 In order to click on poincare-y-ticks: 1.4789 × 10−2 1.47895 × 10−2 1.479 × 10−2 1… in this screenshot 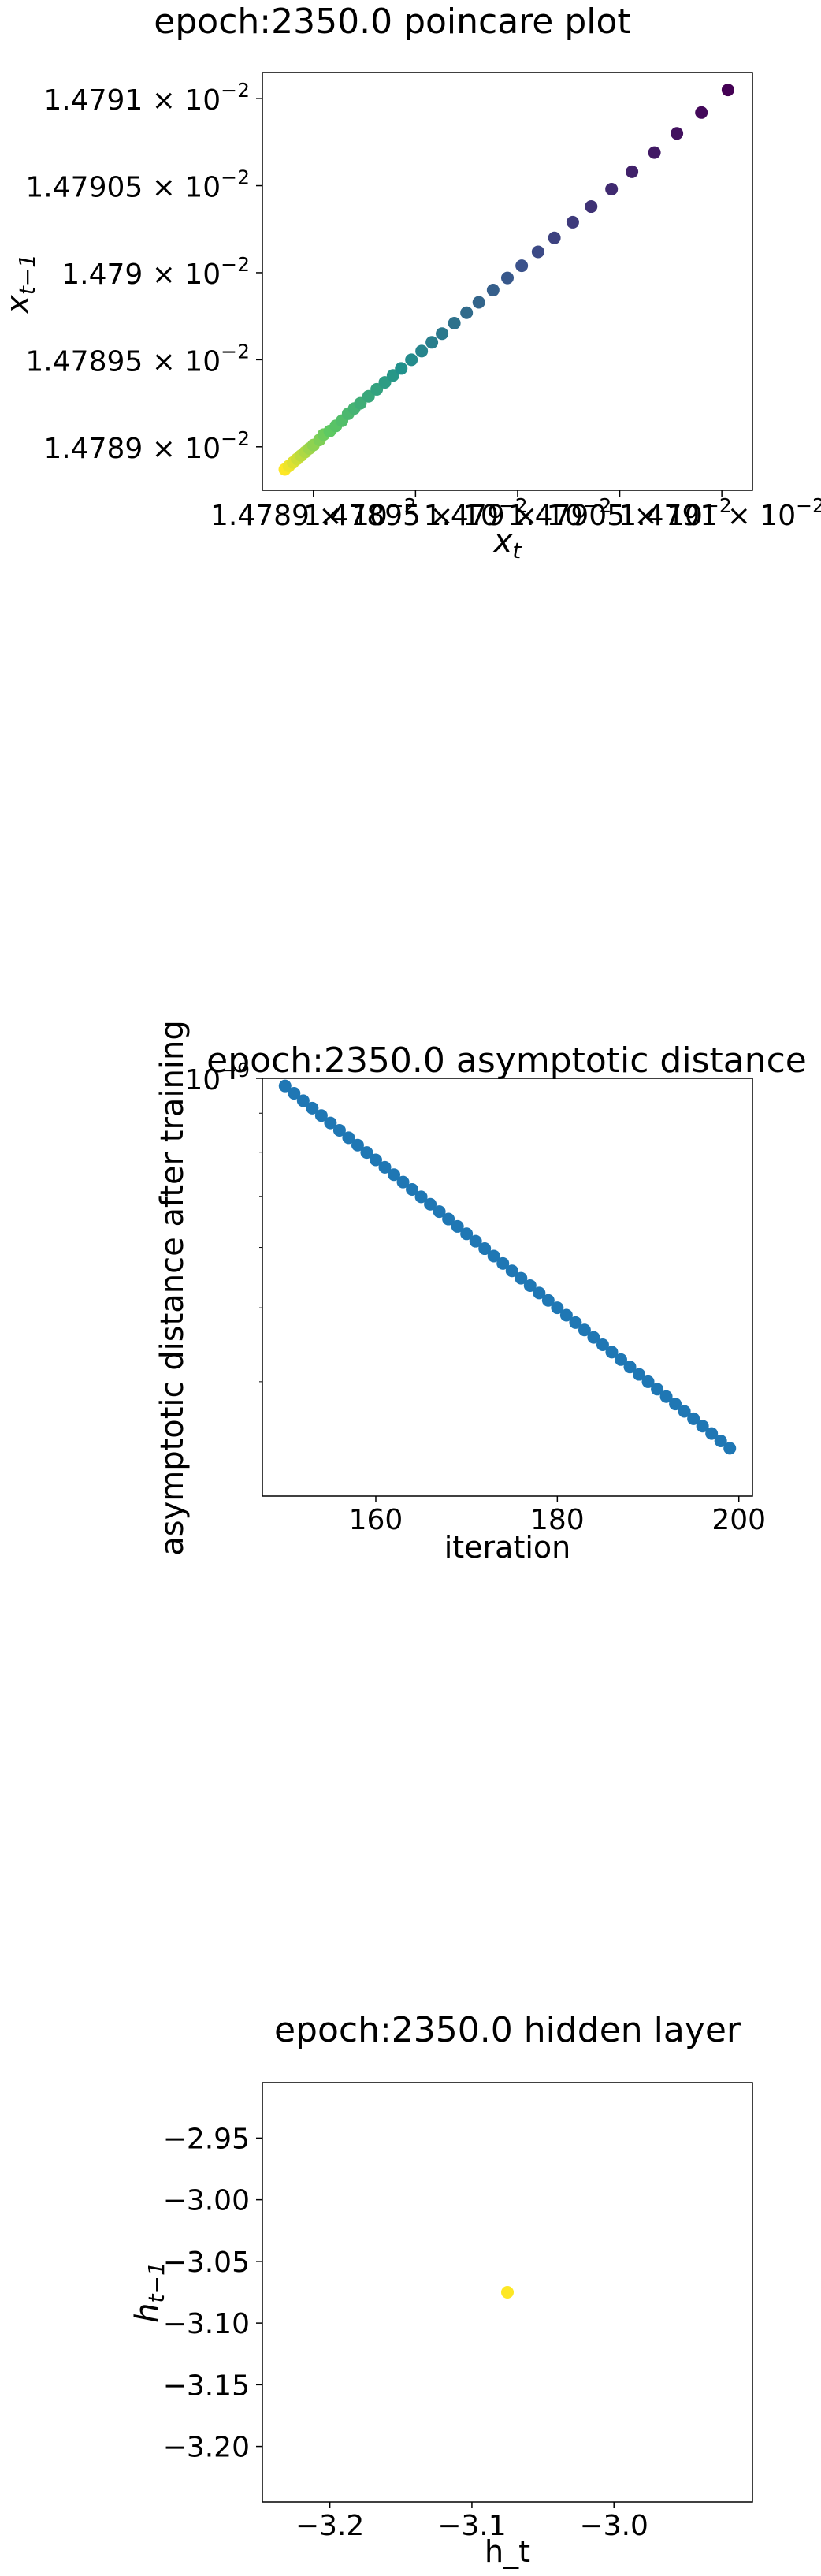, I will do `click(143, 272)`.